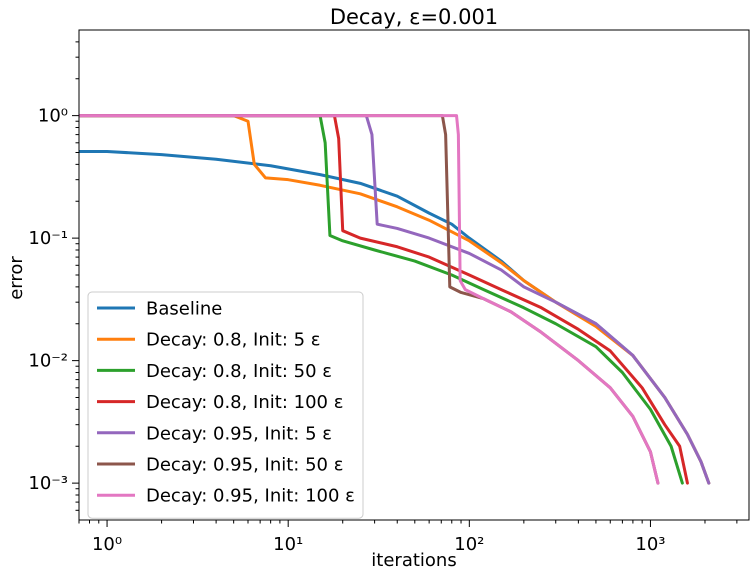 This screenshot has width=755, height=576. Describe the element at coordinates (48, 238) in the screenshot. I see `y-tick-label: 10⁻¹` at that location.